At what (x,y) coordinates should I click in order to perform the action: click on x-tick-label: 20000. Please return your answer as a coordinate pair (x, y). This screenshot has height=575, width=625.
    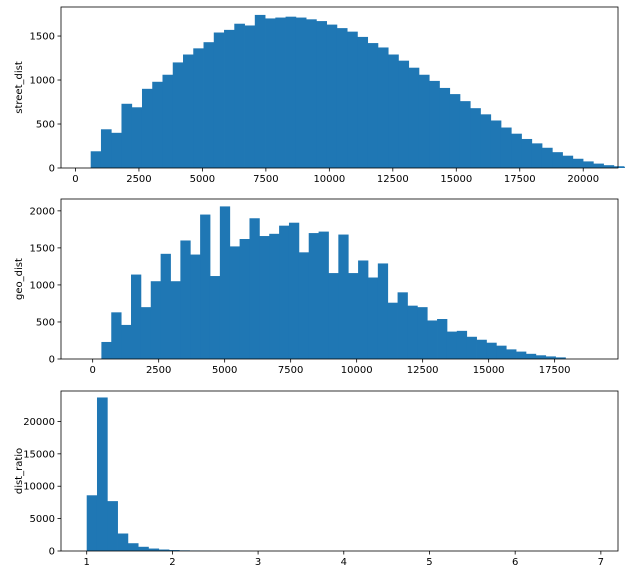
    Looking at the image, I should click on (583, 179).